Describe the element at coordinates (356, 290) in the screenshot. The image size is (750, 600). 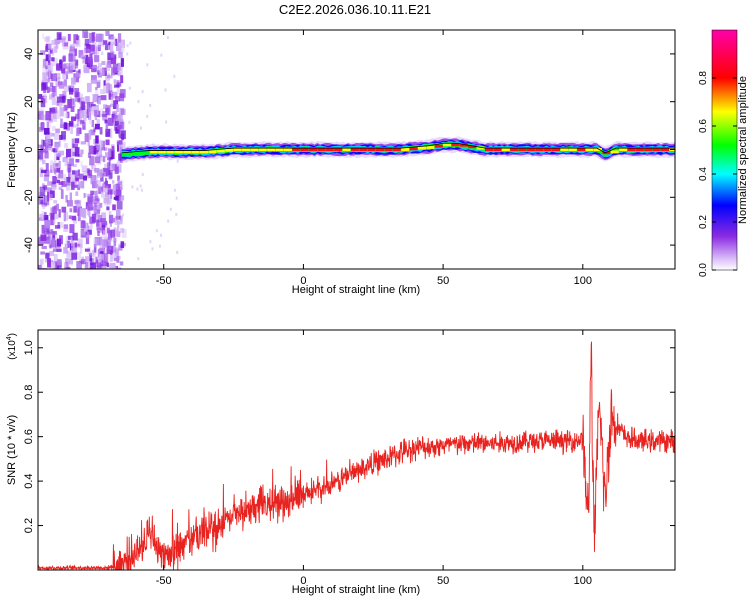
I see `spectrogram-x-axis-label: Height of straight line (km)` at that location.